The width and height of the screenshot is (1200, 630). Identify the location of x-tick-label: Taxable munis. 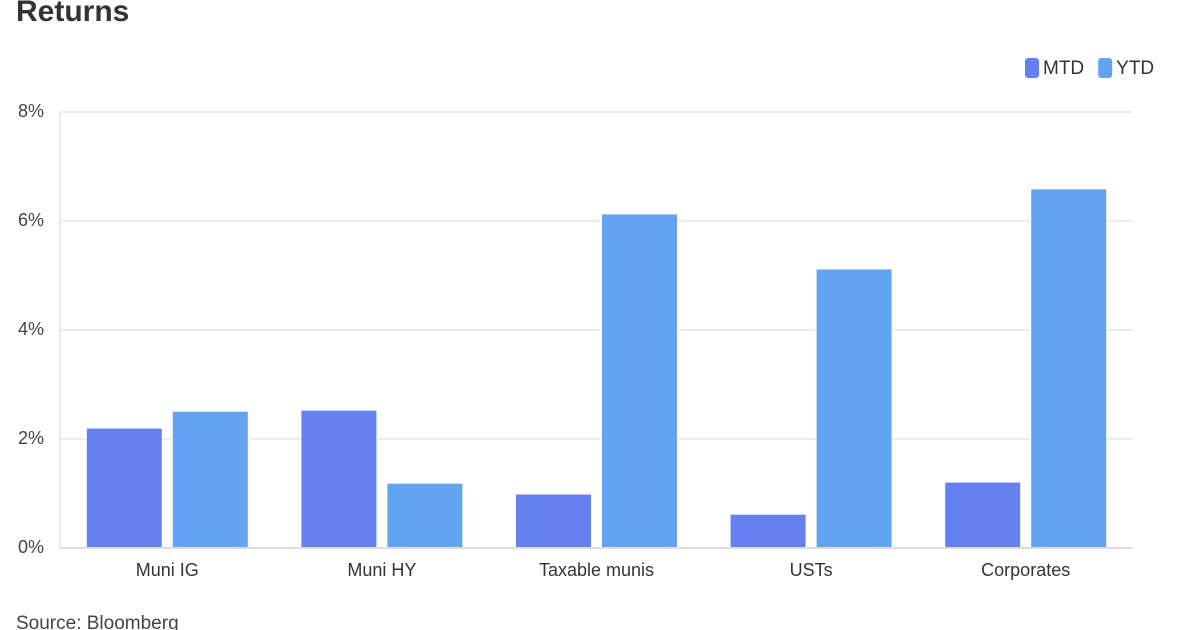
(596, 570).